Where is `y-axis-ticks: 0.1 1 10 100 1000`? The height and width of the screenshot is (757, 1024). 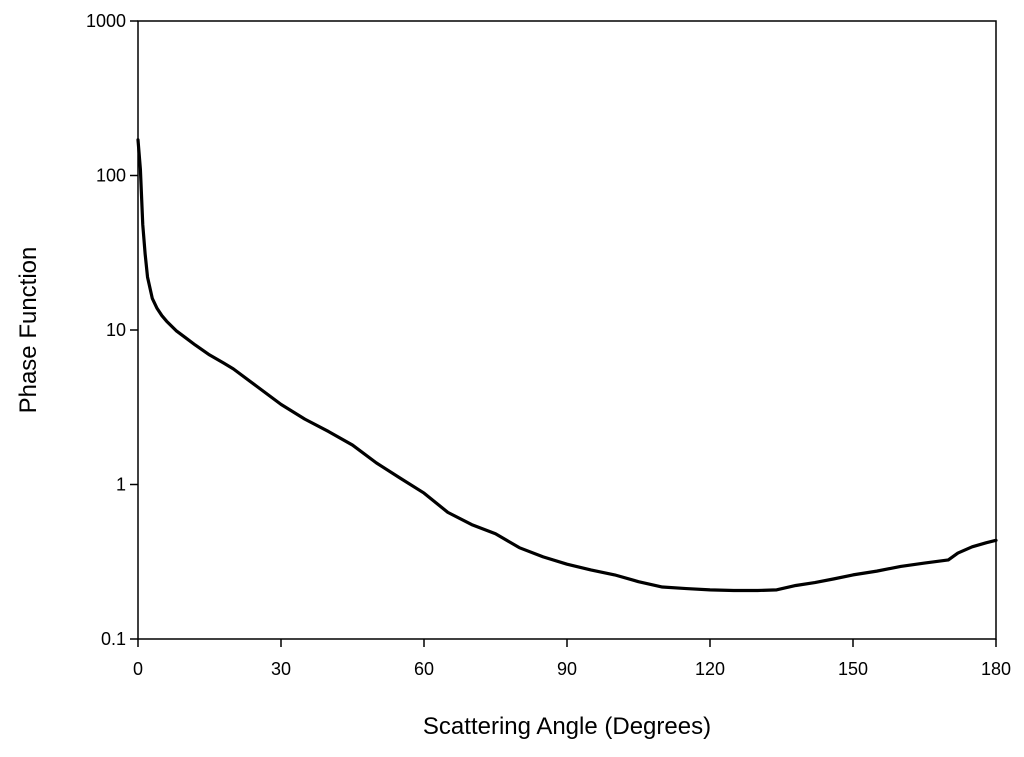 y-axis-ticks: 0.1 1 10 100 1000 is located at coordinates (112, 330).